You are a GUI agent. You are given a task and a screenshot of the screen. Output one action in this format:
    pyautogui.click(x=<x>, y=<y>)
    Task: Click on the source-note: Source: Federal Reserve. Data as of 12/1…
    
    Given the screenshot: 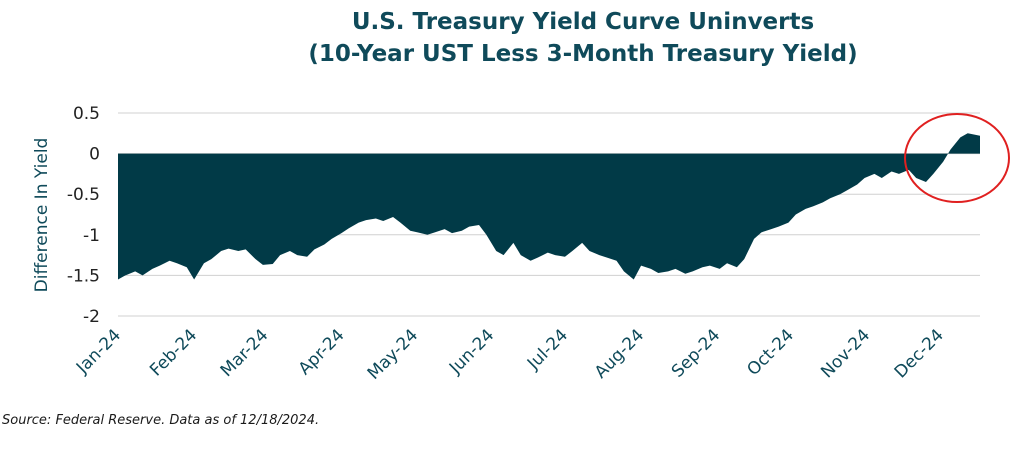 What is the action you would take?
    pyautogui.click(x=161, y=420)
    